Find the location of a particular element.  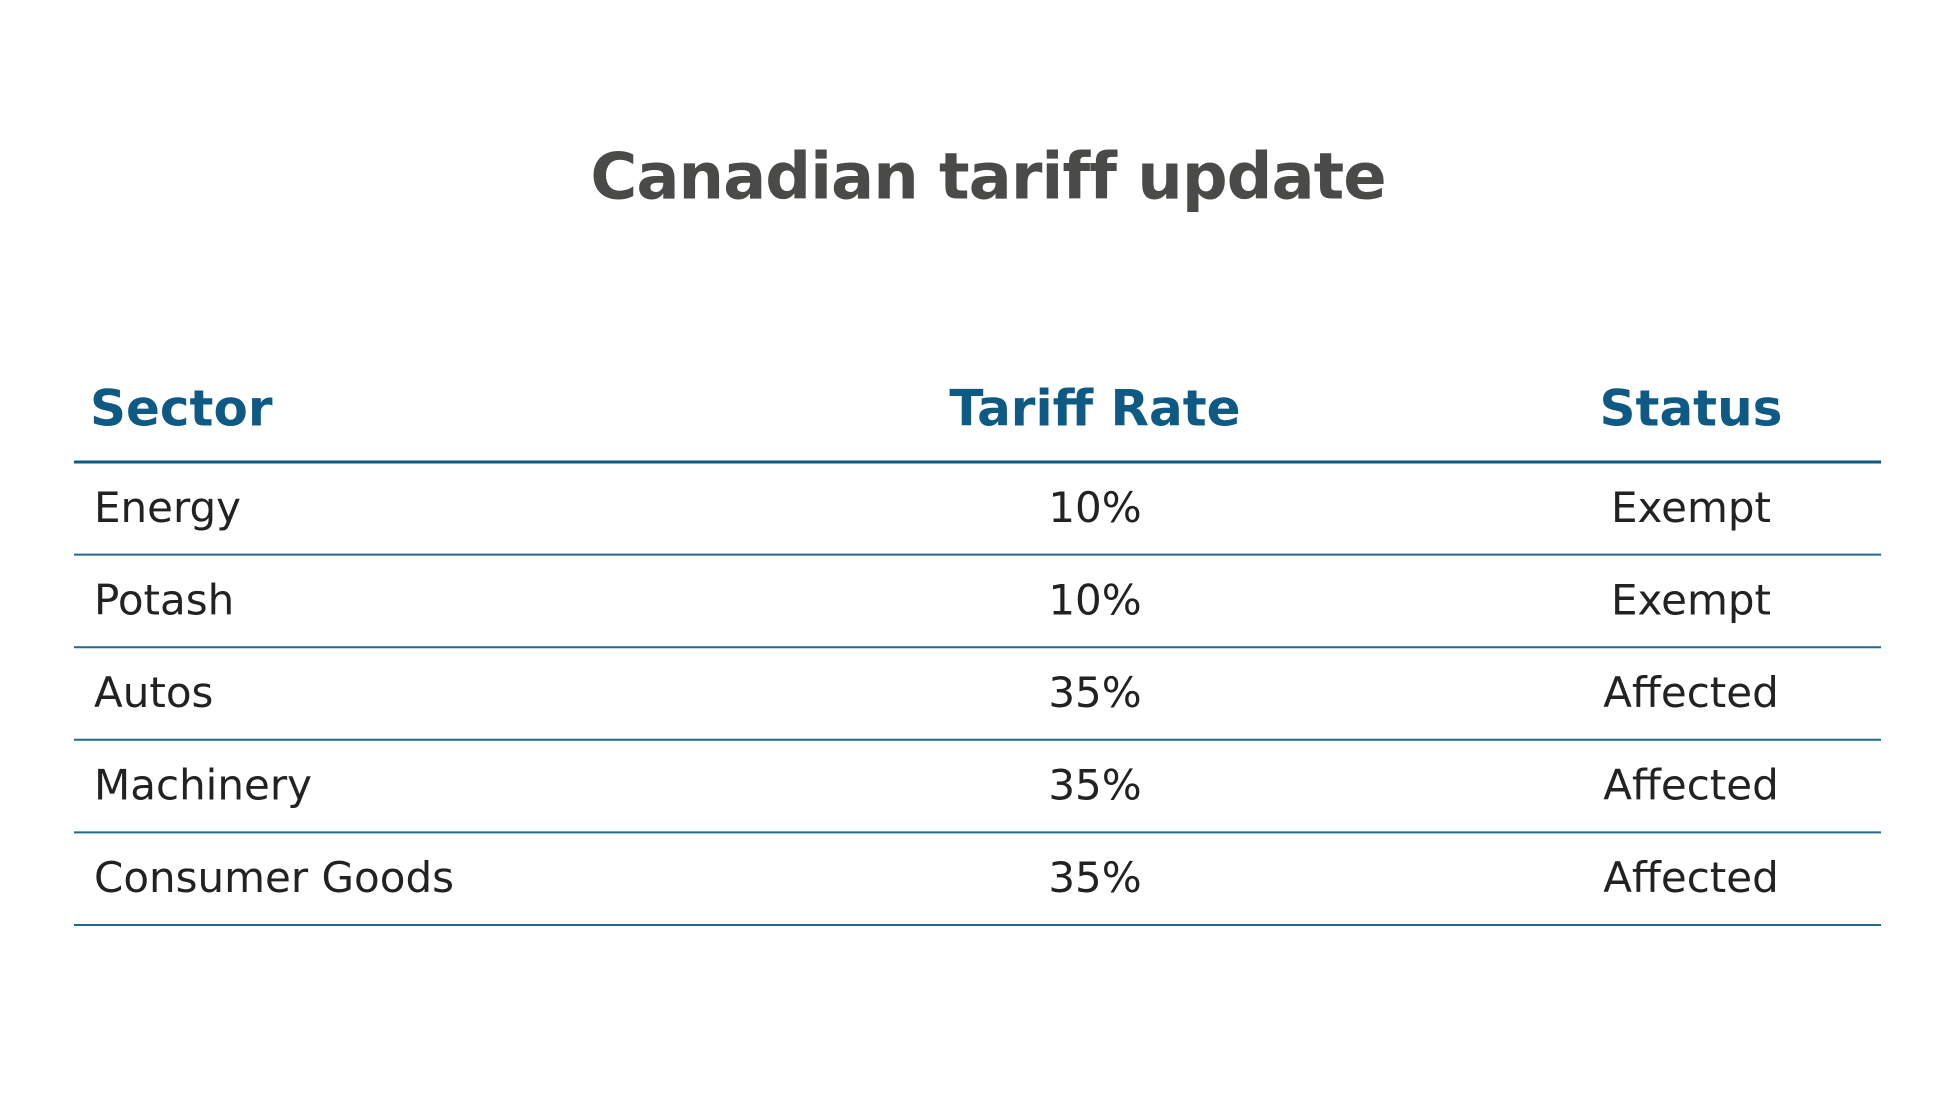

cell: Potash is located at coordinates (164, 599).